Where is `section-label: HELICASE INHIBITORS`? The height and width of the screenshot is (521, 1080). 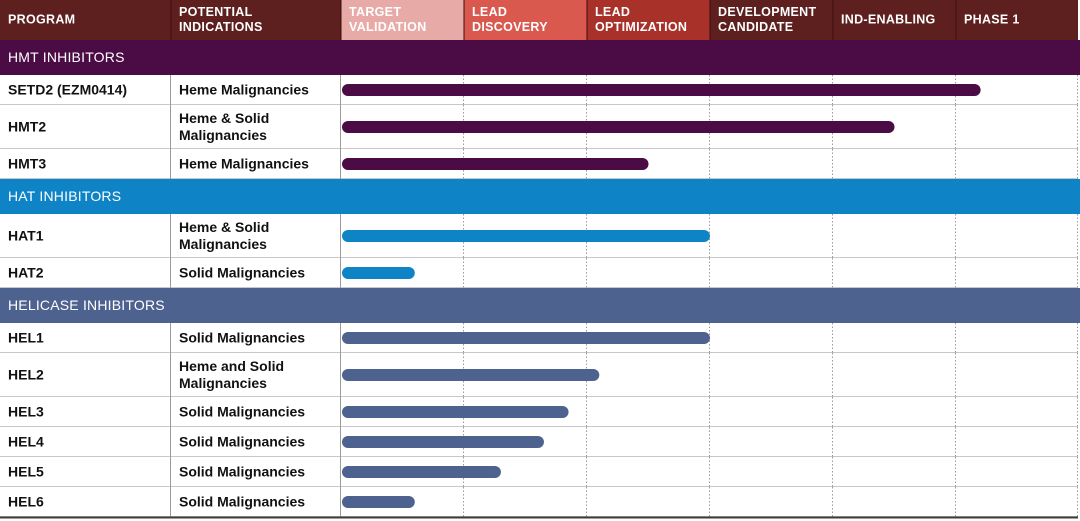
section-label: HELICASE INHIBITORS is located at coordinates (86, 305).